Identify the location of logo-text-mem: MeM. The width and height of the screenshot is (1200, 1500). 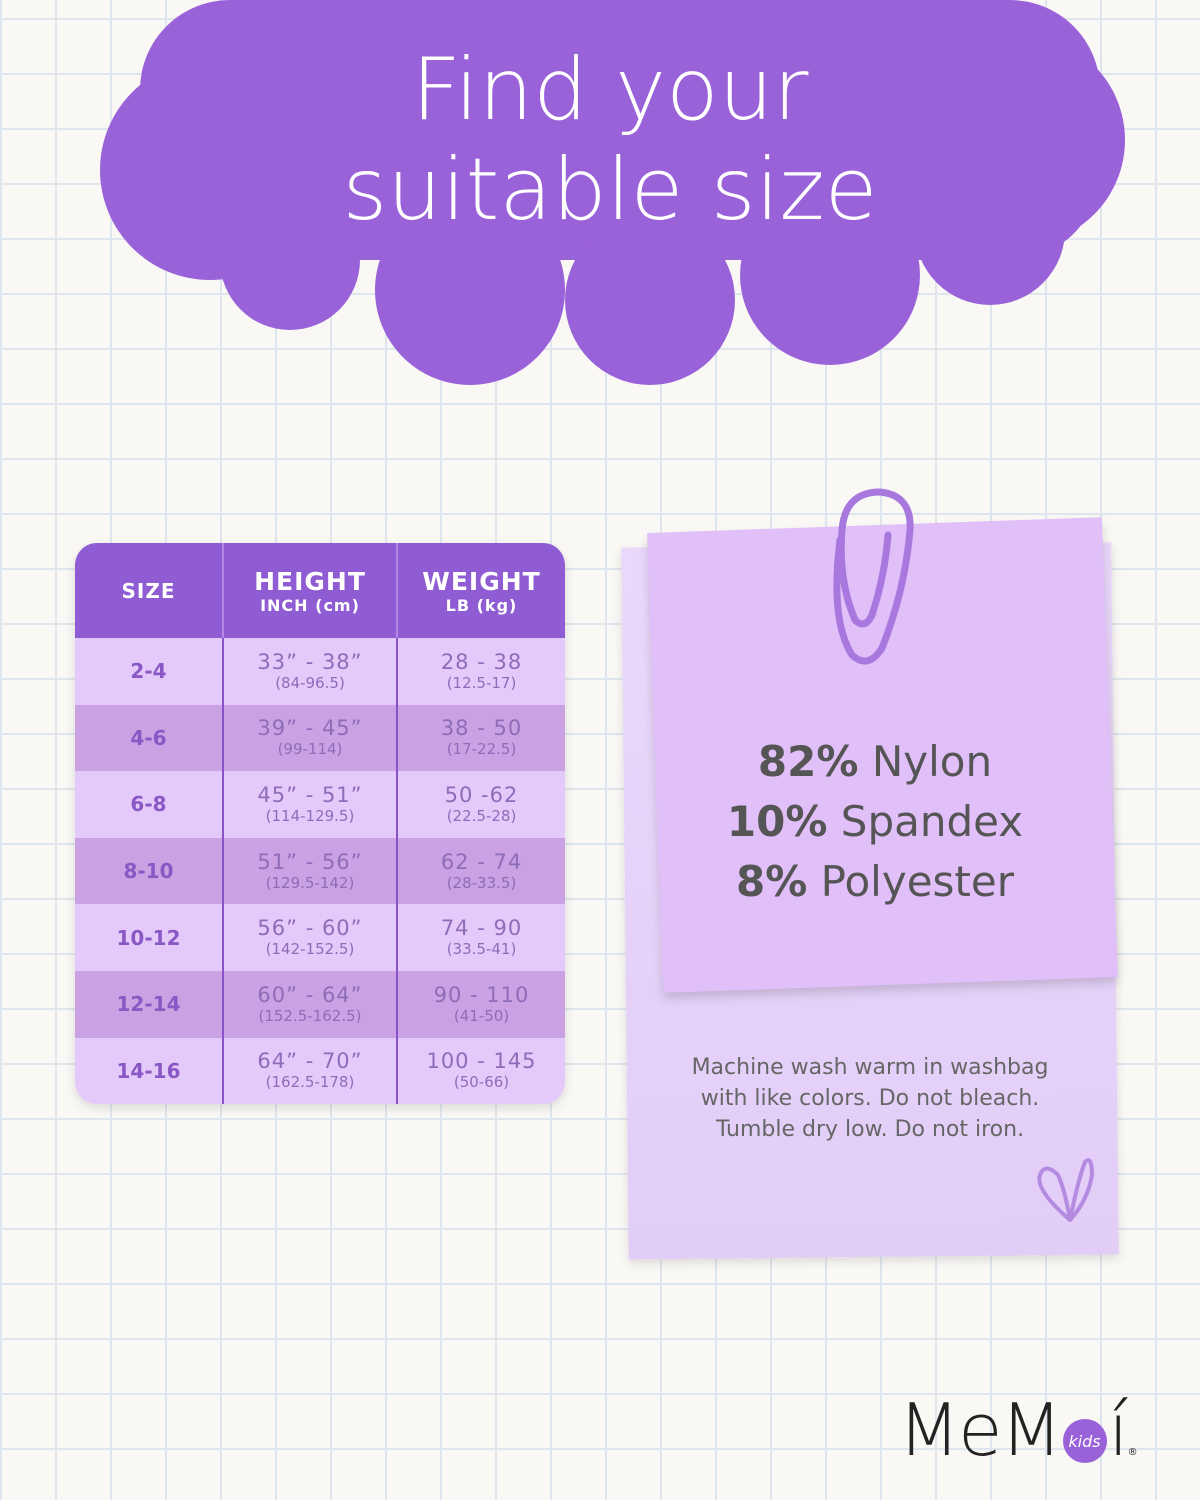
(980, 1430).